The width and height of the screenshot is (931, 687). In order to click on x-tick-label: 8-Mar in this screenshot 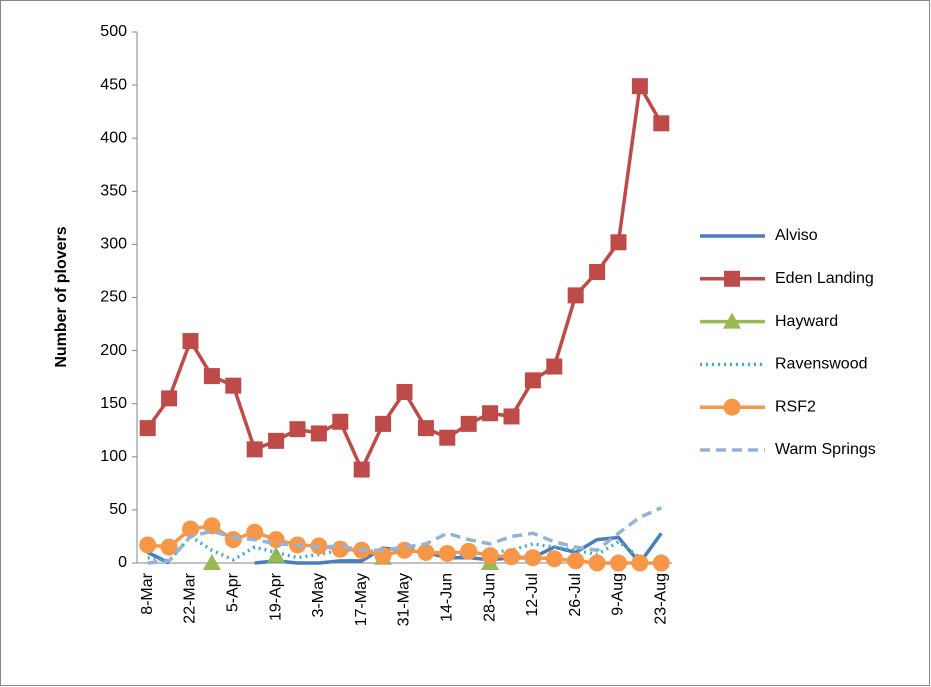, I will do `click(147, 593)`.